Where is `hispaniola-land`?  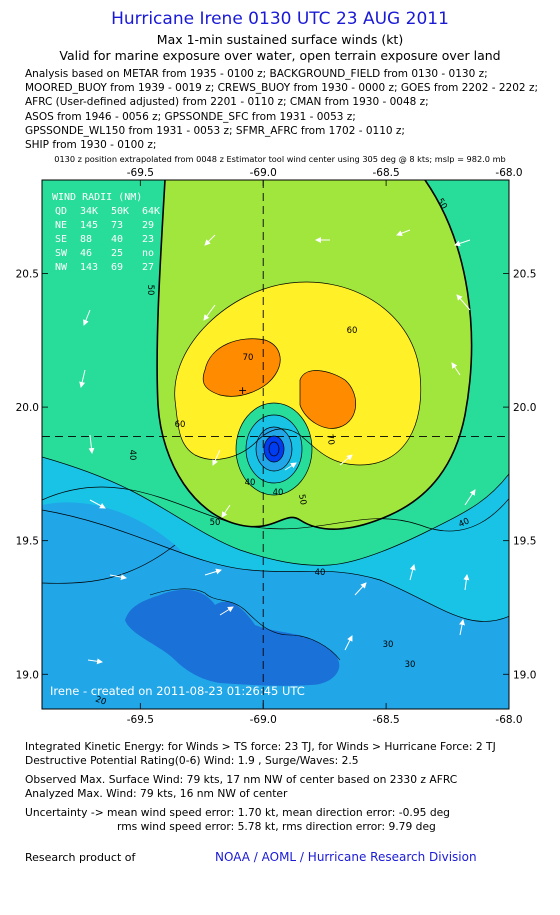
hispaniola-land is located at coordinates (232, 637).